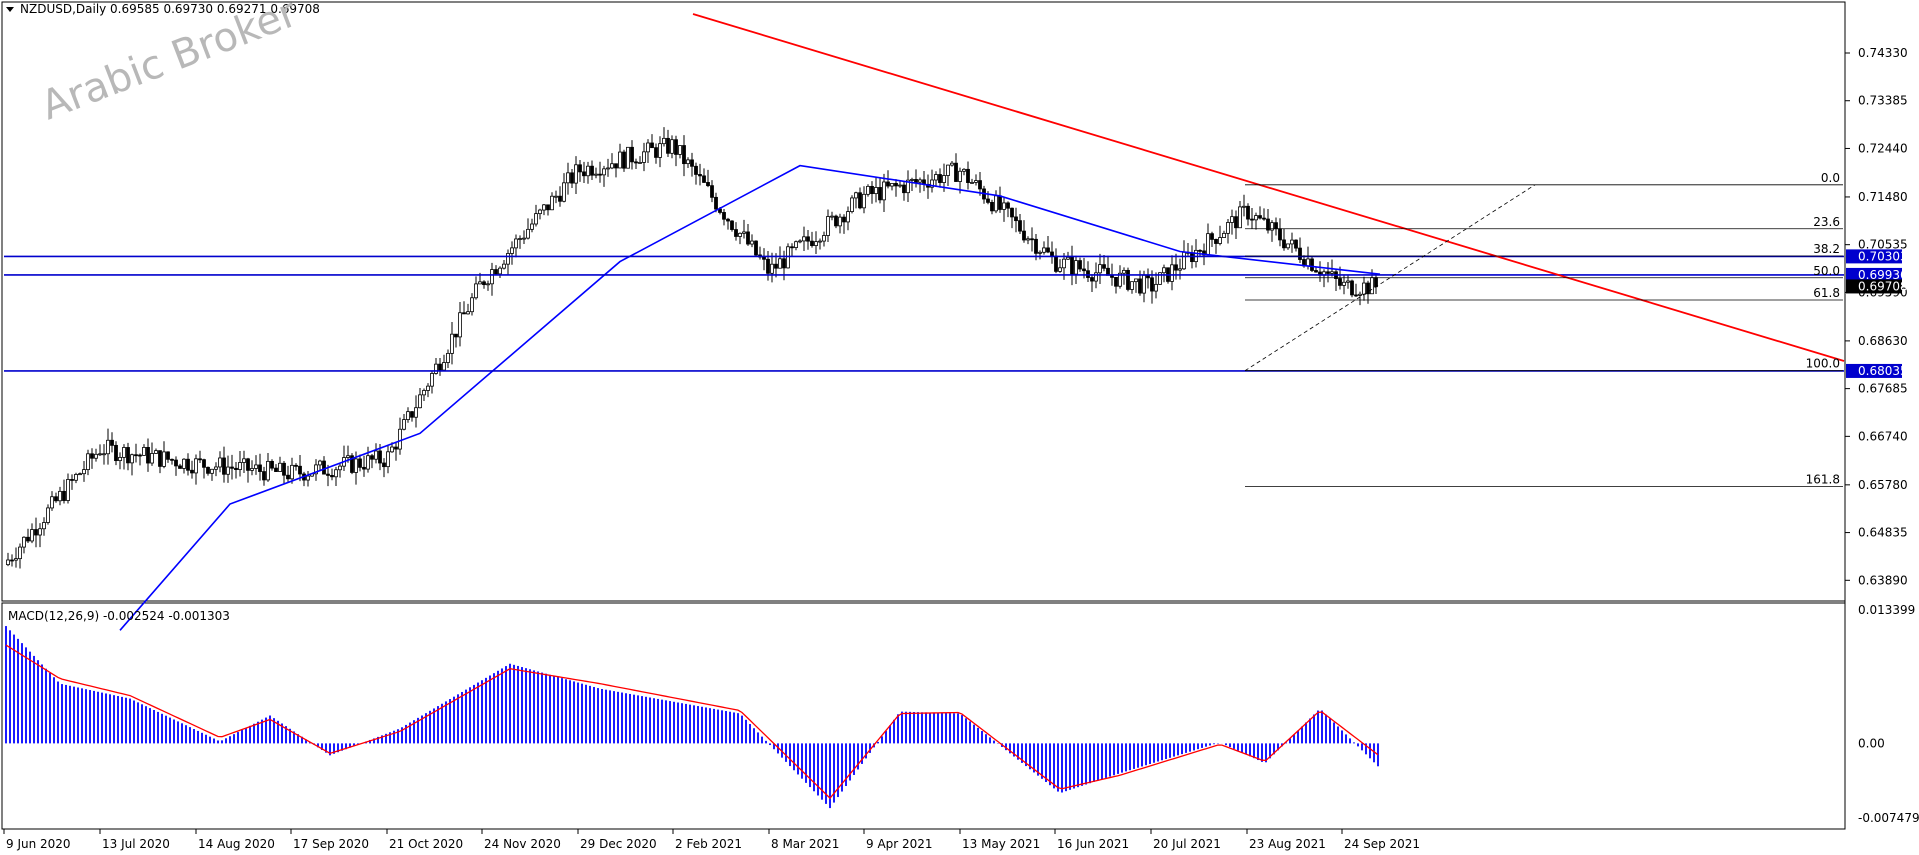  What do you see at coordinates (1001, 844) in the screenshot?
I see `time-tick-label: 13 May 2021` at bounding box center [1001, 844].